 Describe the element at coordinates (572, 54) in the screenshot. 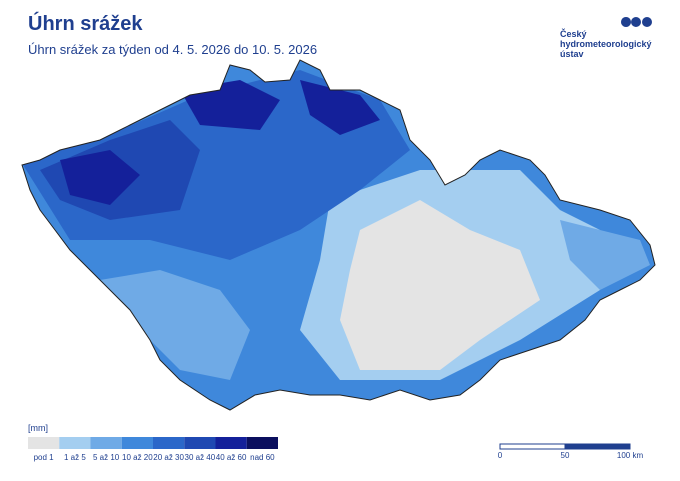

I see `logo-text: ústav` at that location.